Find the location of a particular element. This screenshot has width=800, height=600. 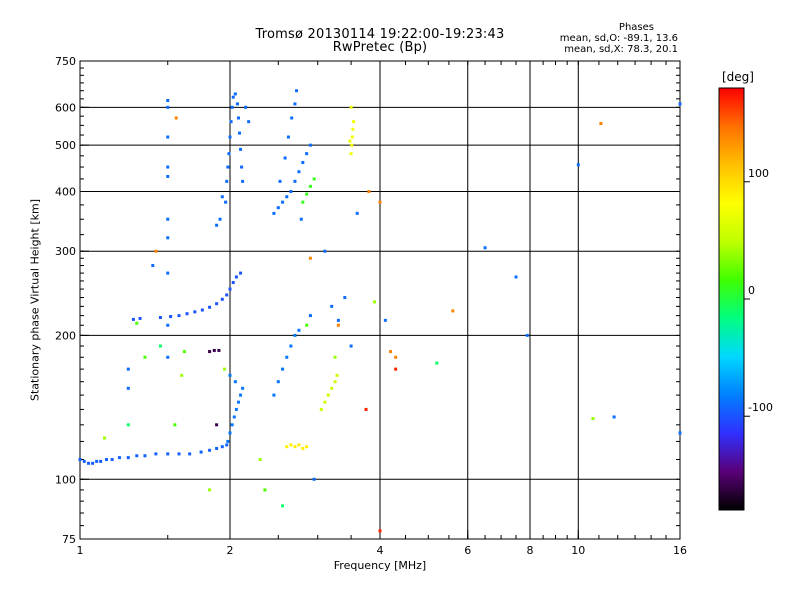

x-axis-label: Frequency [MHz] is located at coordinates (380, 565).